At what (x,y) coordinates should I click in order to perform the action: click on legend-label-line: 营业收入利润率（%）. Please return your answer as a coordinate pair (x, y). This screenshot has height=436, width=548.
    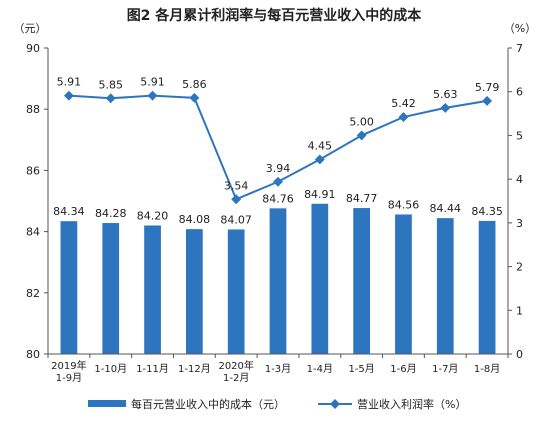
    Looking at the image, I should click on (411, 404).